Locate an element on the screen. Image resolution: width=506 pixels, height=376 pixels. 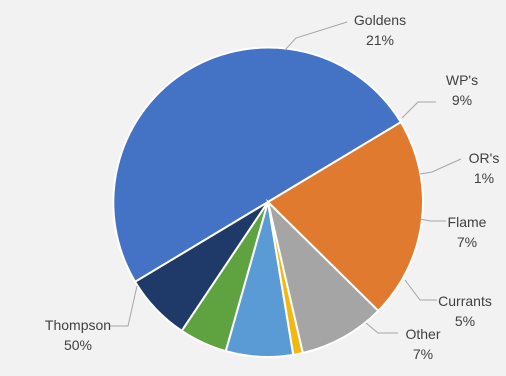
leader-line-thompson is located at coordinates (123, 306).